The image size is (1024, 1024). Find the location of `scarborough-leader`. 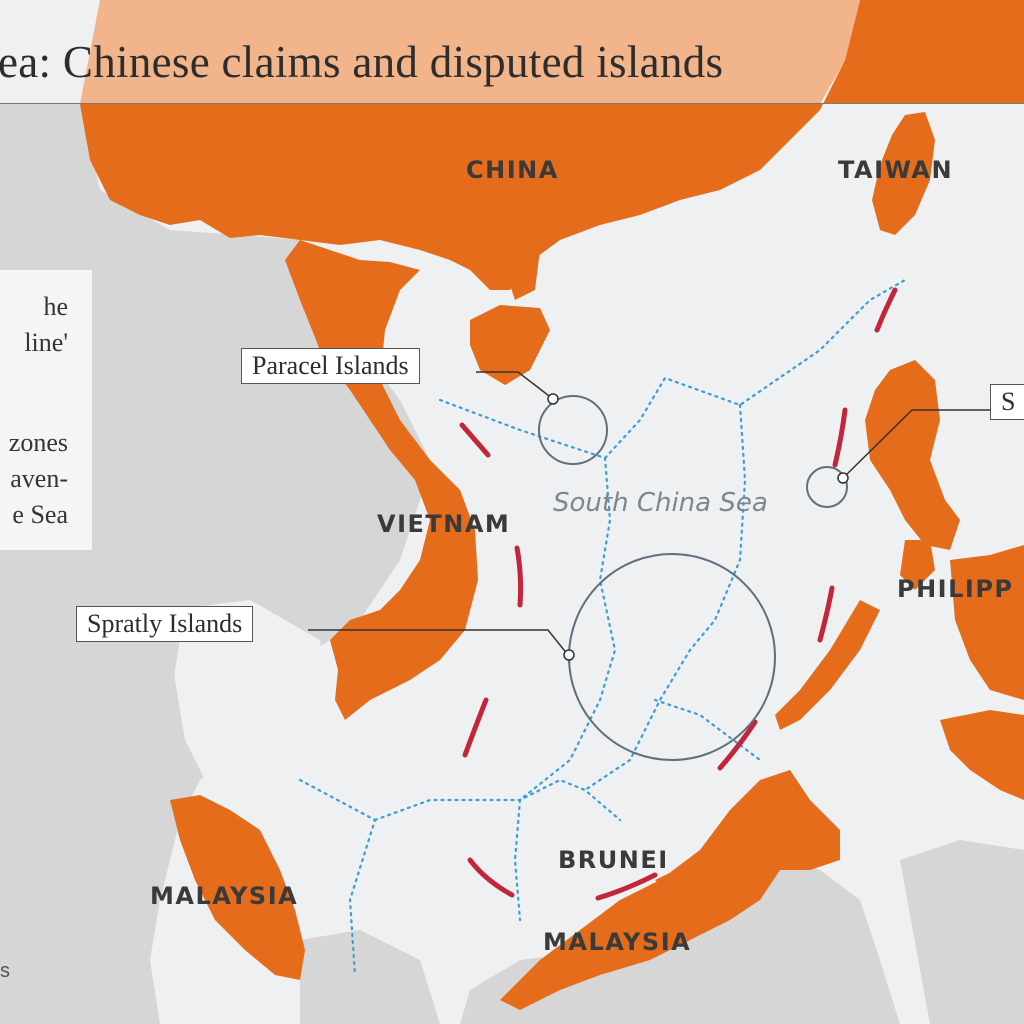

scarborough-leader is located at coordinates (916, 444).